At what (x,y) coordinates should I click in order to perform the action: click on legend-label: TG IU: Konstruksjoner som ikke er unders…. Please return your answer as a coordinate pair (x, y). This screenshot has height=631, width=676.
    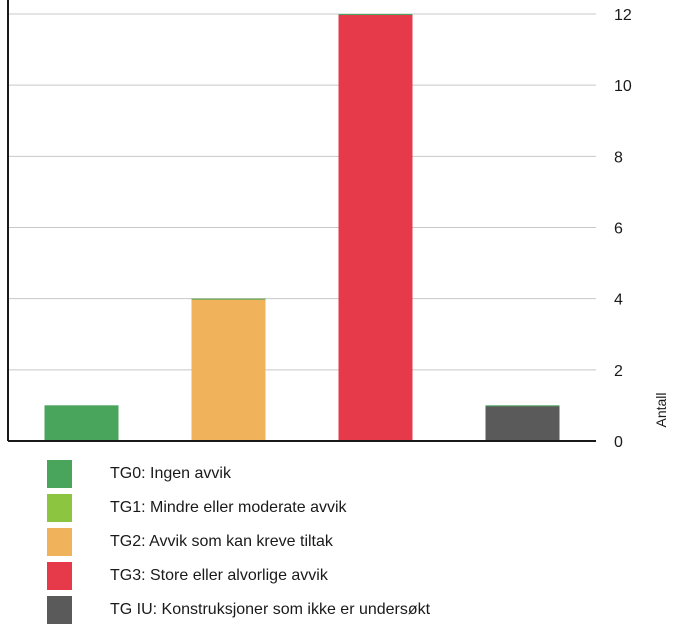
    Looking at the image, I should click on (270, 609).